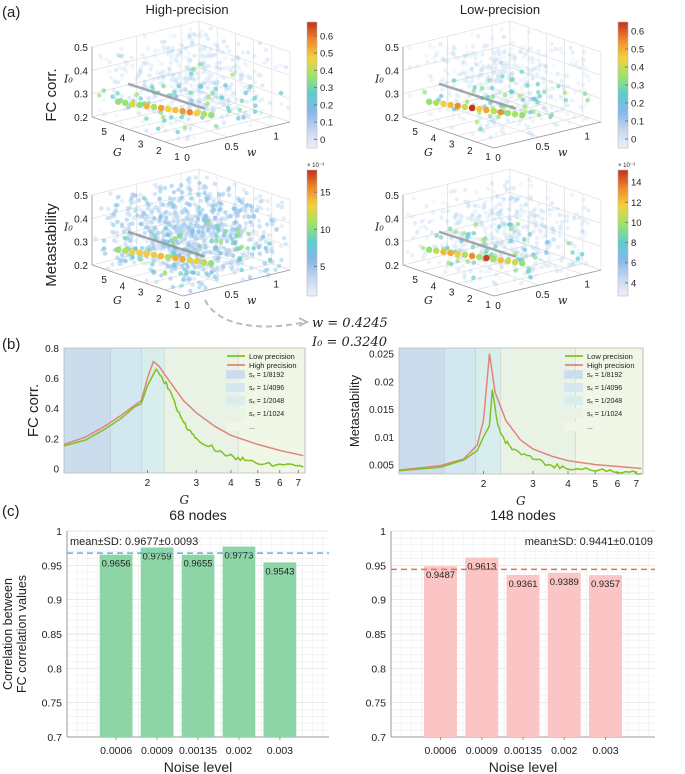 The width and height of the screenshot is (685, 774). Describe the element at coordinates (276, 136) in the screenshot. I see `w-tick-label: 1` at that location.